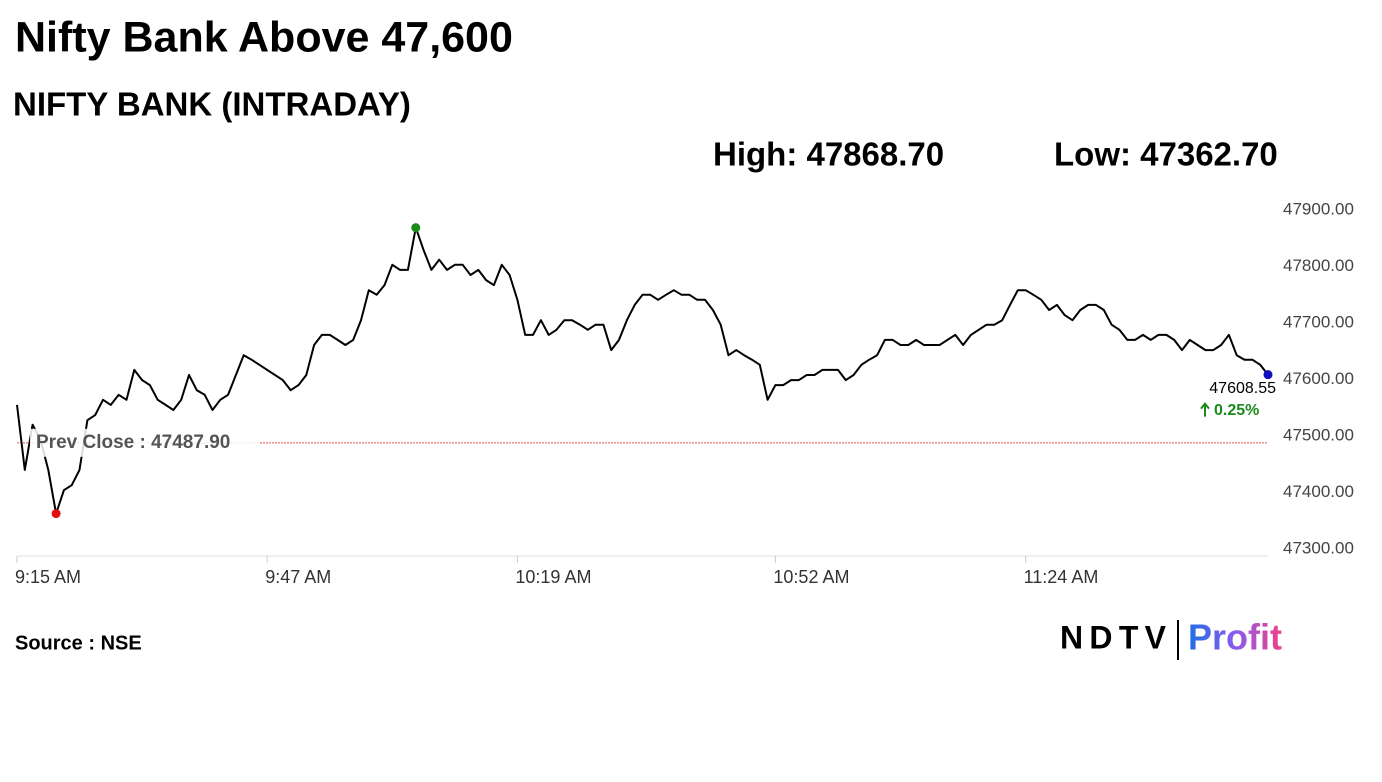 This screenshot has height=782, width=1382. What do you see at coordinates (1061, 577) in the screenshot?
I see `x-tick-label: 11:24 AM` at bounding box center [1061, 577].